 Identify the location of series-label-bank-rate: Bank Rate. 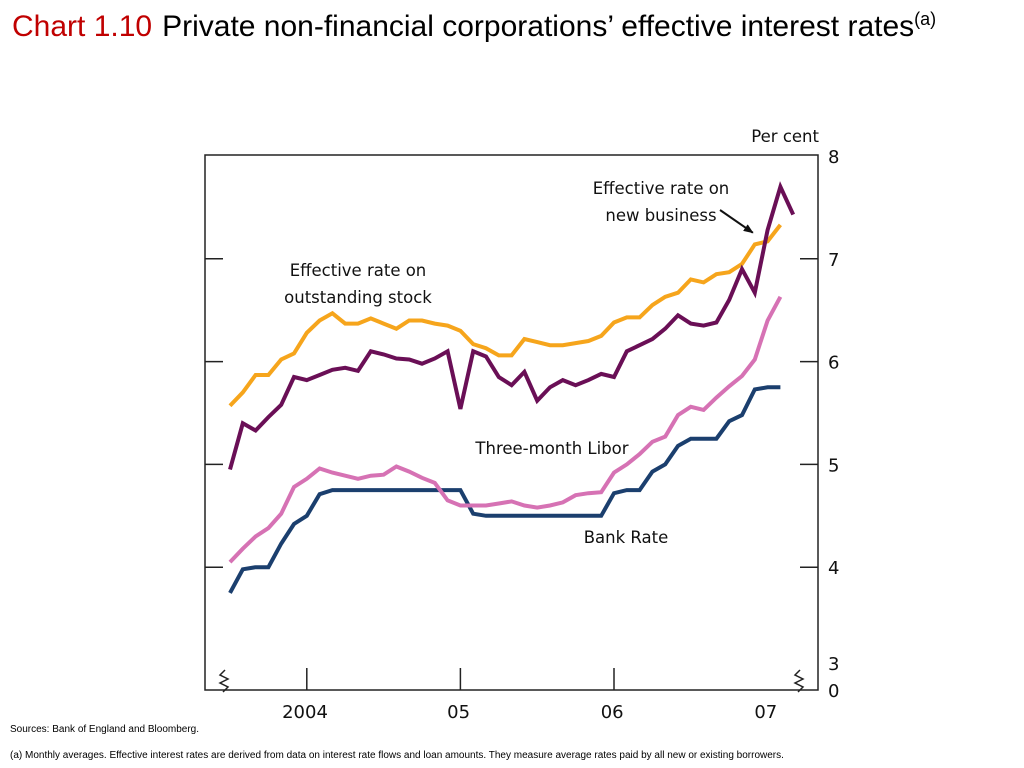
(626, 537).